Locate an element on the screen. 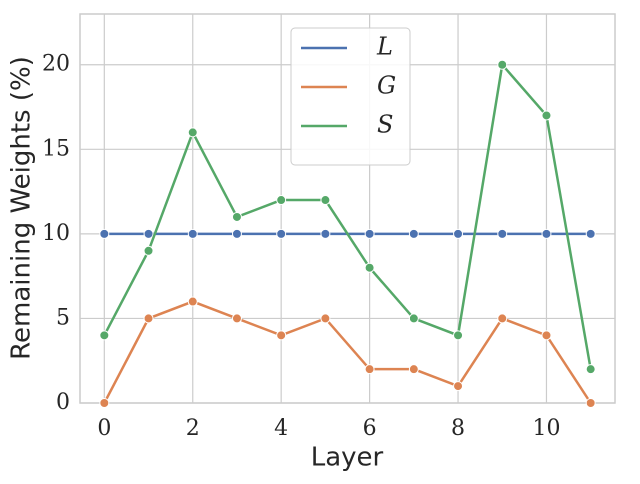 The height and width of the screenshot is (484, 640). y-tick-label: 5 is located at coordinates (63, 317).